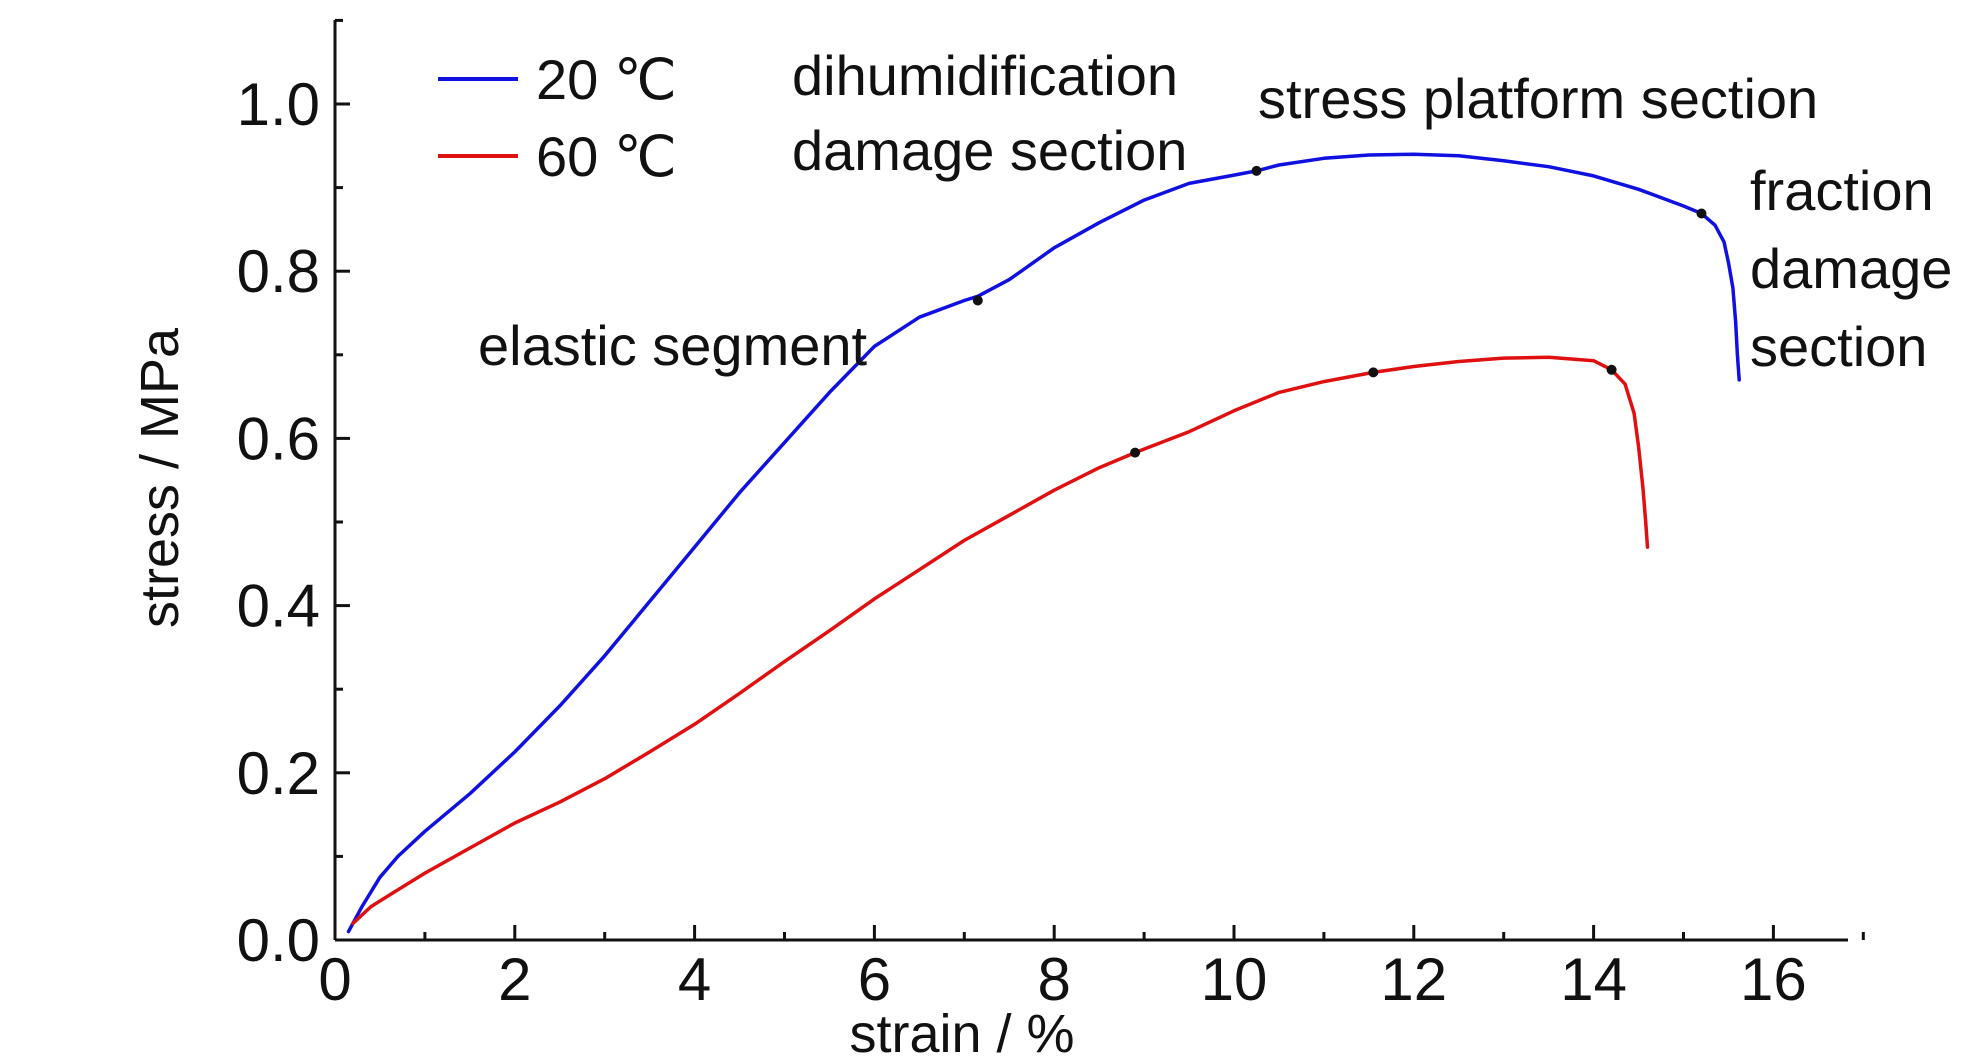 This screenshot has height=1063, width=1984. Describe the element at coordinates (961, 1033) in the screenshot. I see `x-axis-title: strain / %` at that location.